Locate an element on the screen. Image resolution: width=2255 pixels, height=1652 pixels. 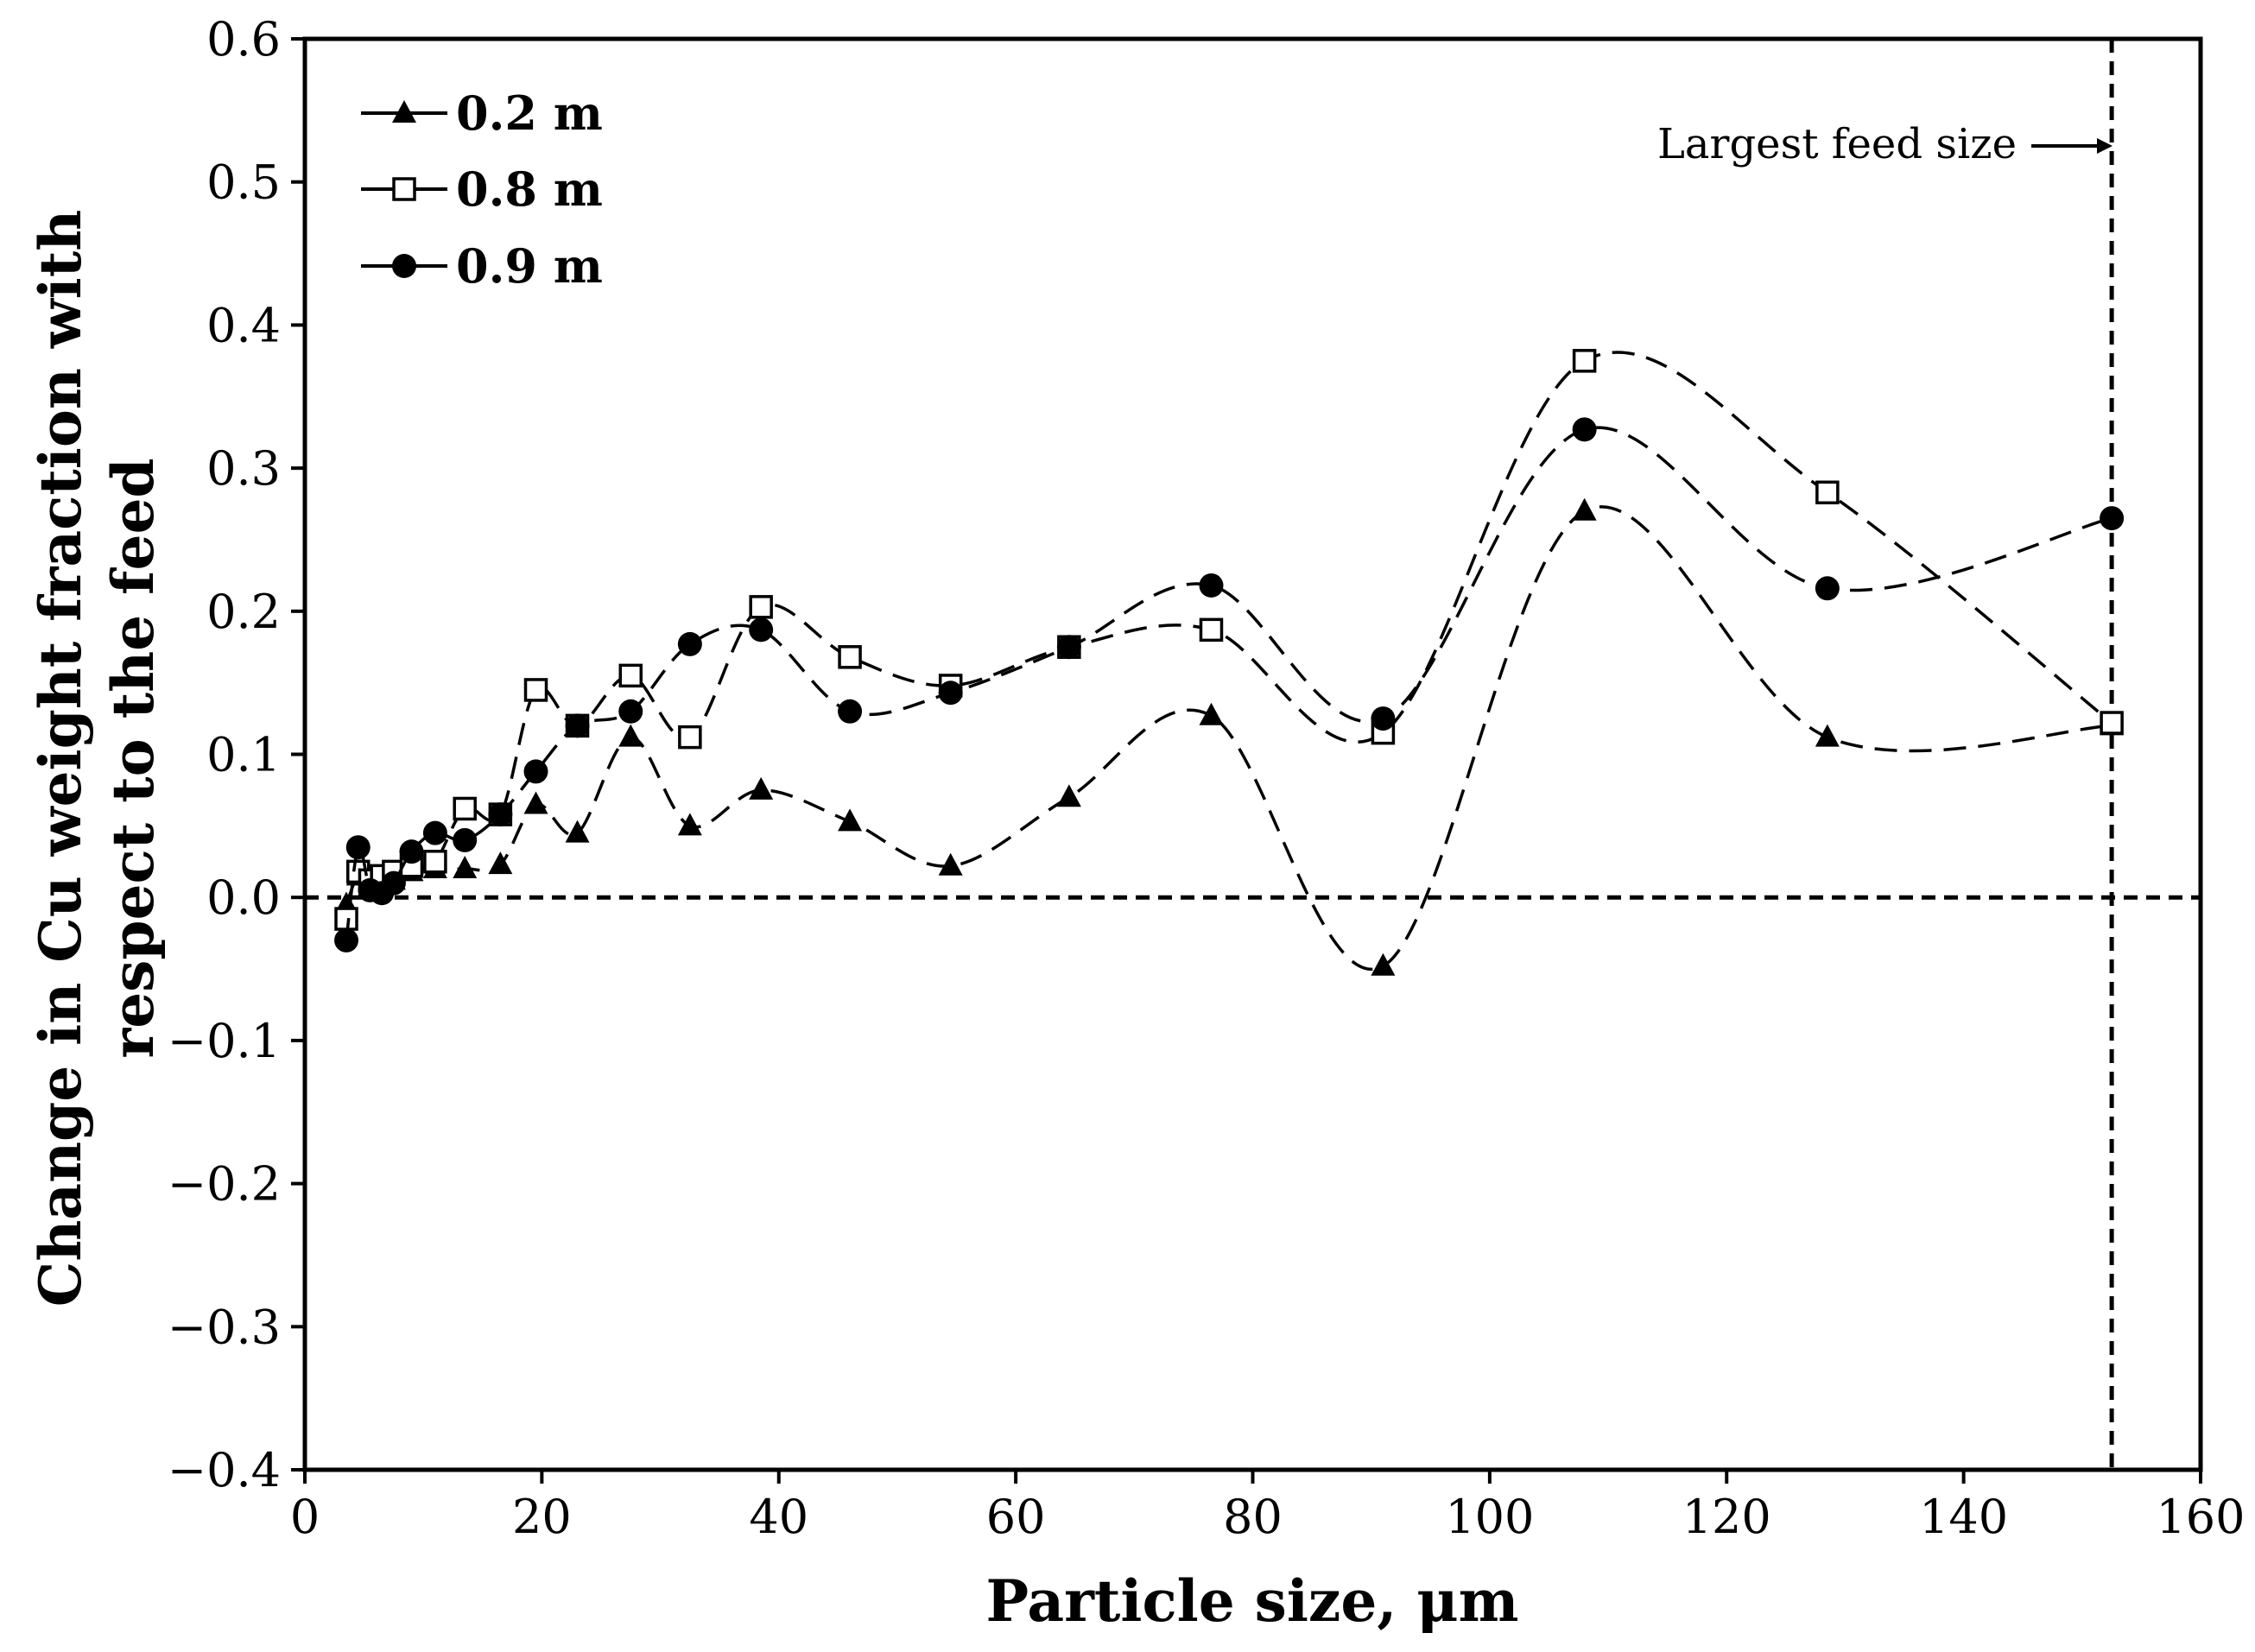
x-tick-label: 0 is located at coordinates (305, 1517).